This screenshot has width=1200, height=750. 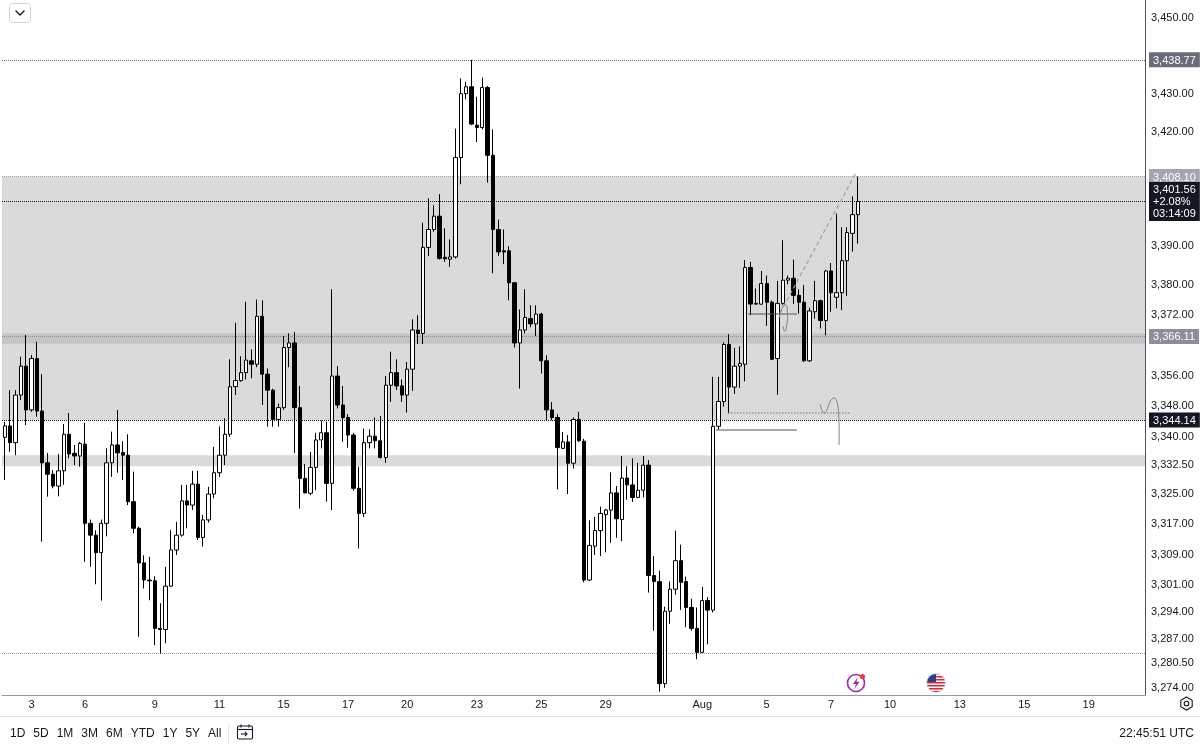 I want to click on x-tick-label: Aug, so click(x=702, y=703).